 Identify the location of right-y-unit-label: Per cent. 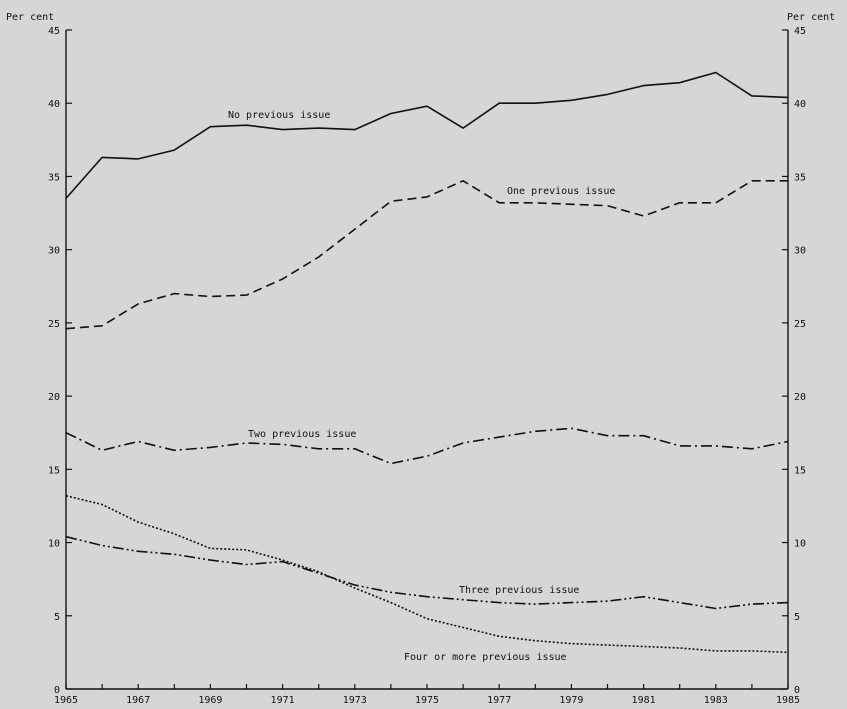
(811, 17).